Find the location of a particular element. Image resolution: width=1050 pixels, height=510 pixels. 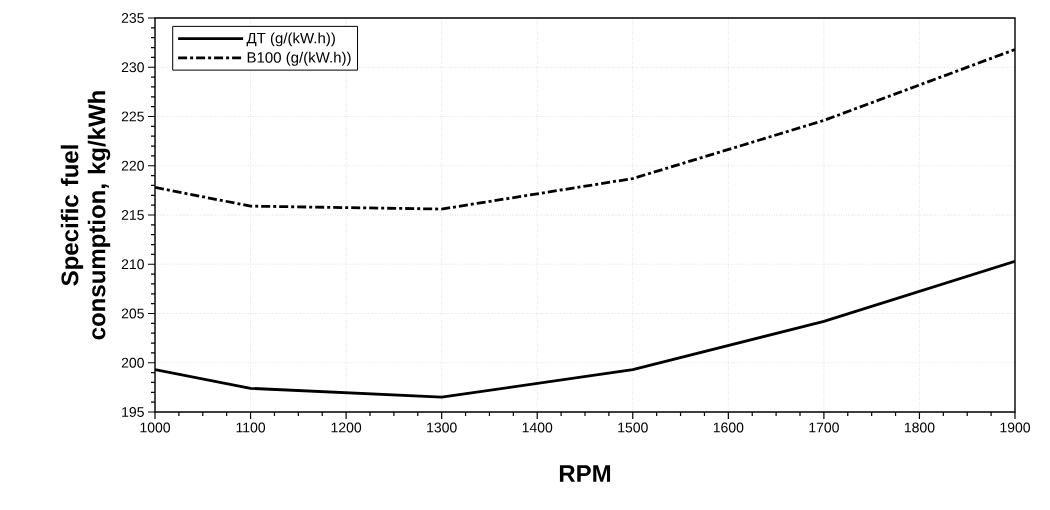

y-axis-title: Specific fuel consumption, kg/kWh is located at coordinates (85, 215).